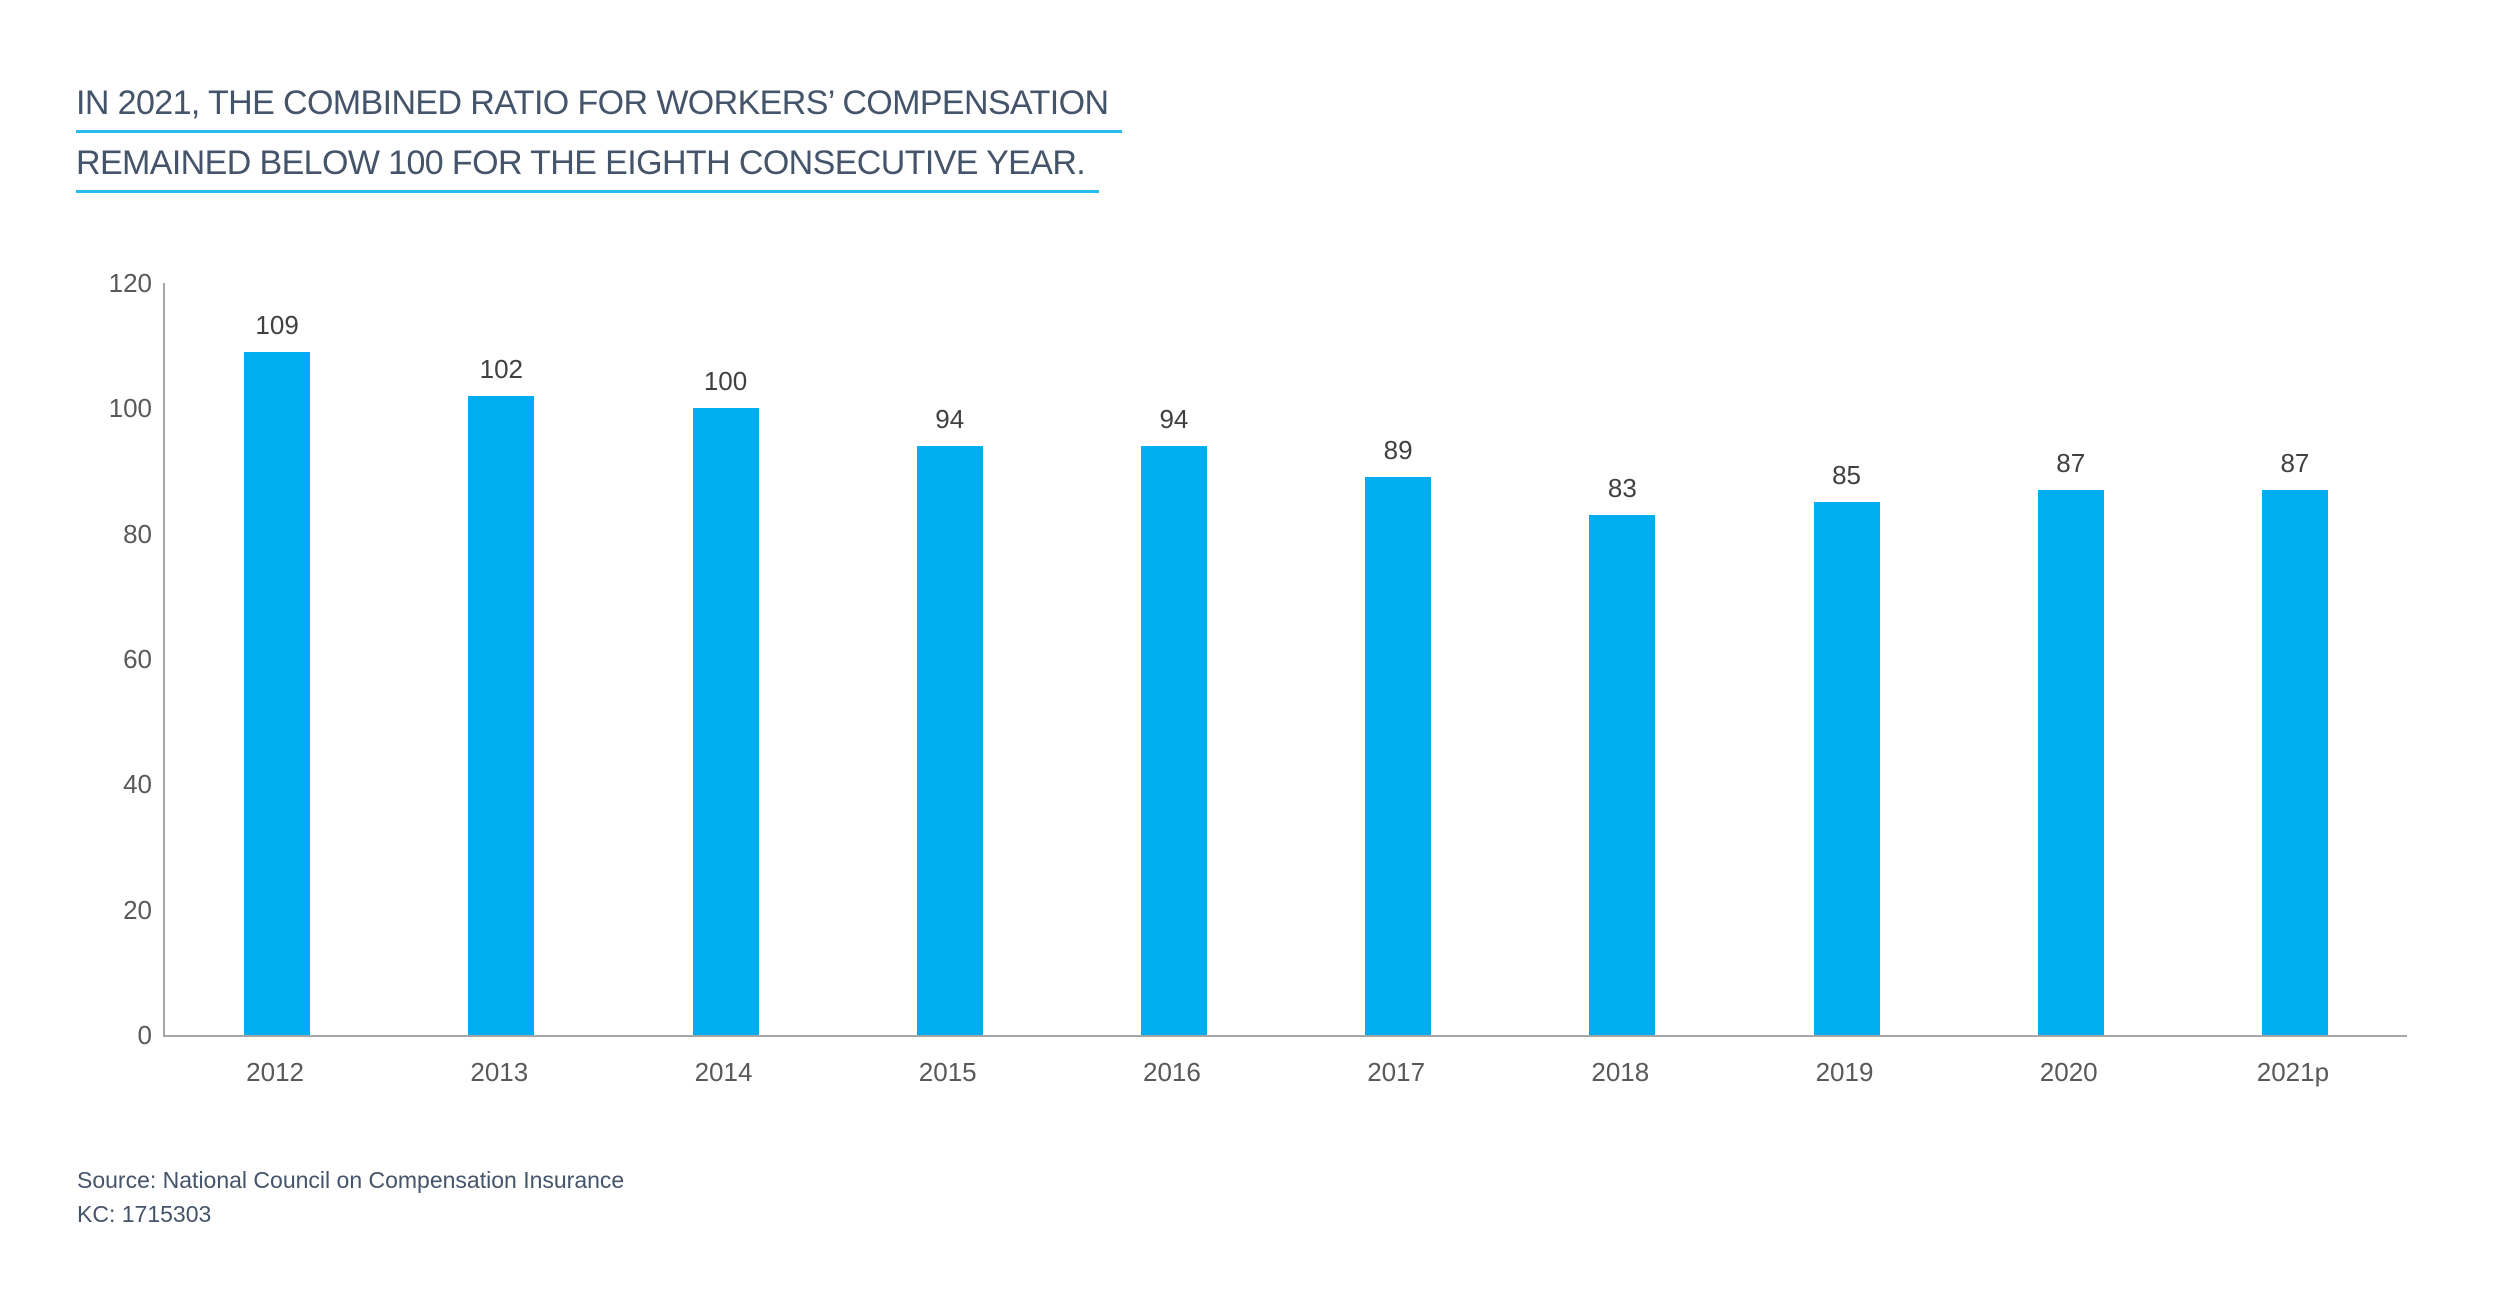 Image resolution: width=2500 pixels, height=1313 pixels. Describe the element at coordinates (137, 533) in the screenshot. I see `y-axis-label: 80` at that location.